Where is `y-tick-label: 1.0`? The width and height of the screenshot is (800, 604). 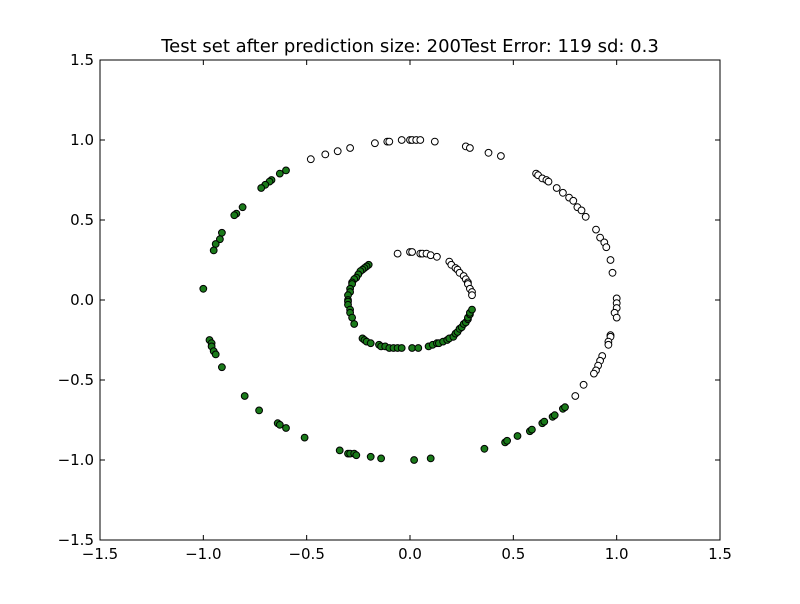 y-tick-label: 1.0 is located at coordinates (82, 140).